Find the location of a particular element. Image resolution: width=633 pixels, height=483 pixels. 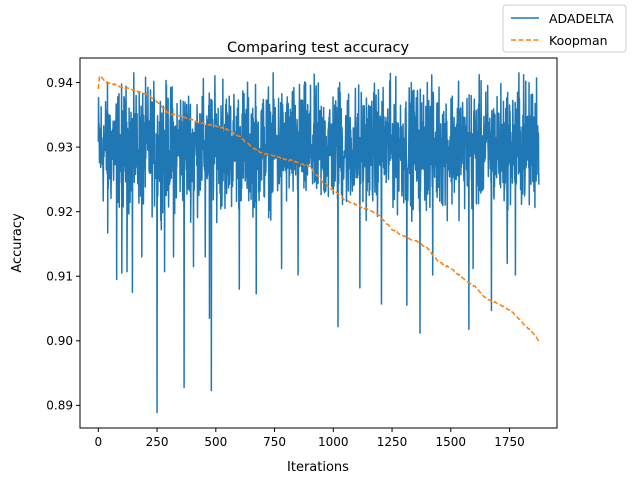

x-tick-label: 1000 is located at coordinates (333, 442).